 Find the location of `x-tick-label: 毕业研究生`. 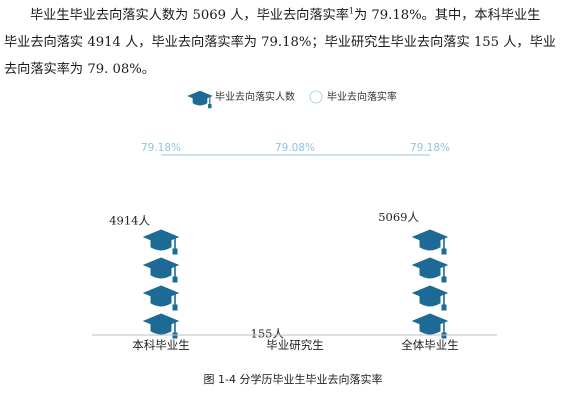

x-tick-label: 毕业研究生 is located at coordinates (295, 345).